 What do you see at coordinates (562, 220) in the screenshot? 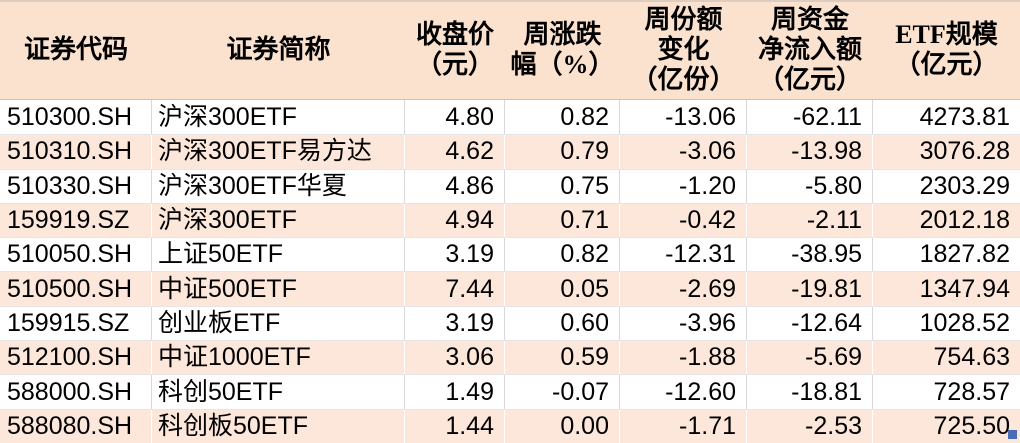
I see `cell-weekly_change_pct: 0.71` at bounding box center [562, 220].